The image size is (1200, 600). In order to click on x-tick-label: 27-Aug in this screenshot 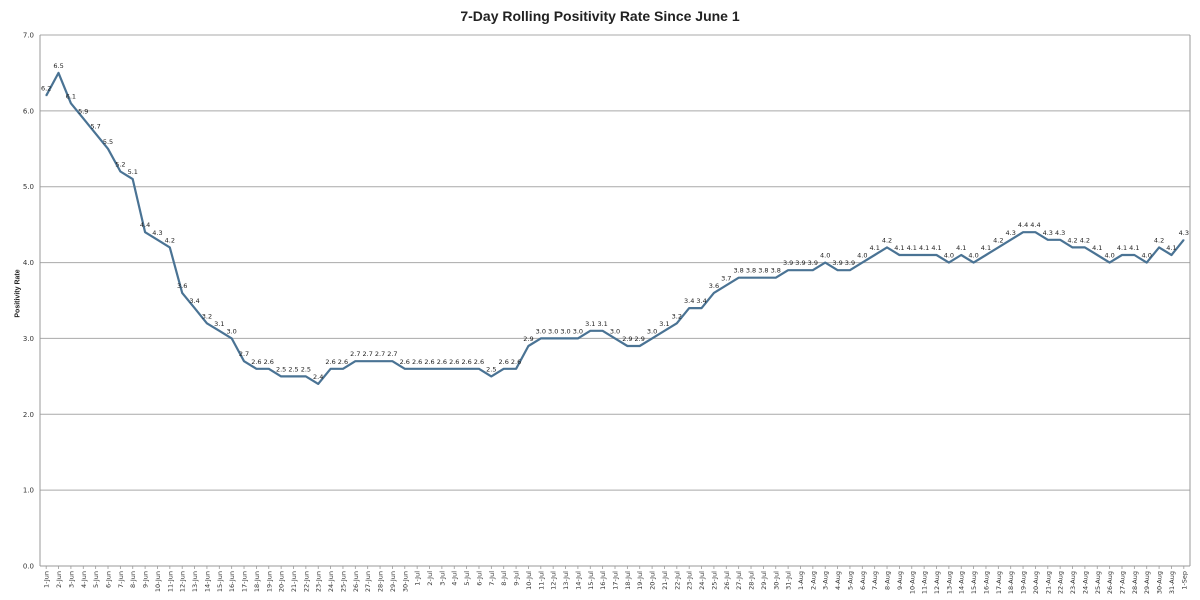, I will do `click(1122, 582)`.